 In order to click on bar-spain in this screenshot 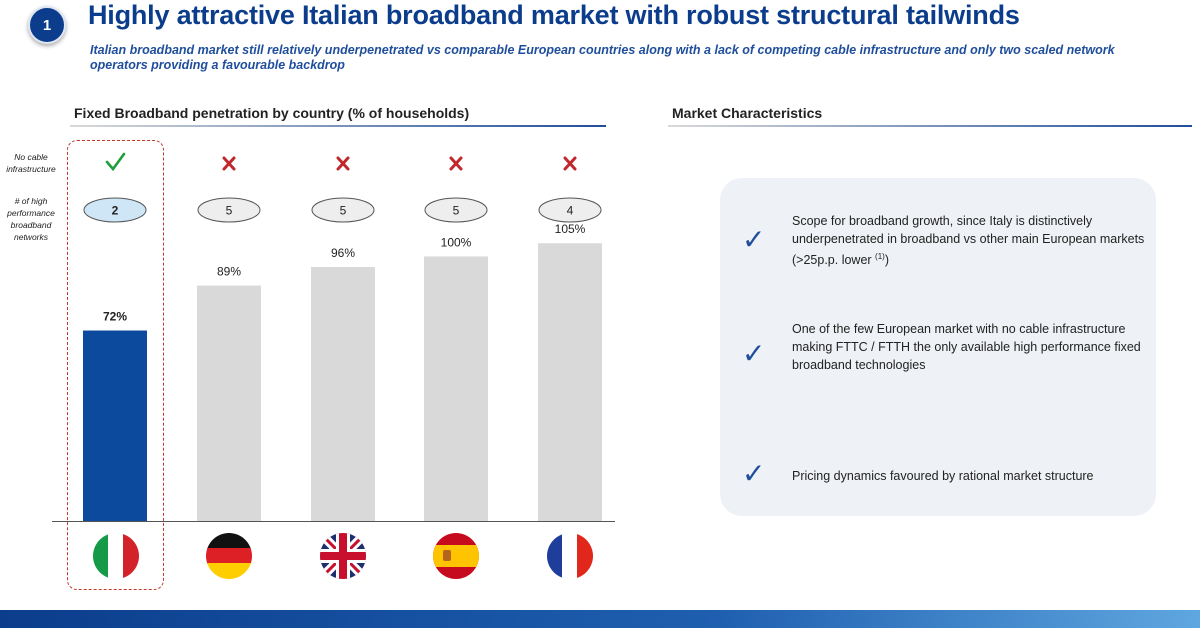, I will do `click(456, 388)`.